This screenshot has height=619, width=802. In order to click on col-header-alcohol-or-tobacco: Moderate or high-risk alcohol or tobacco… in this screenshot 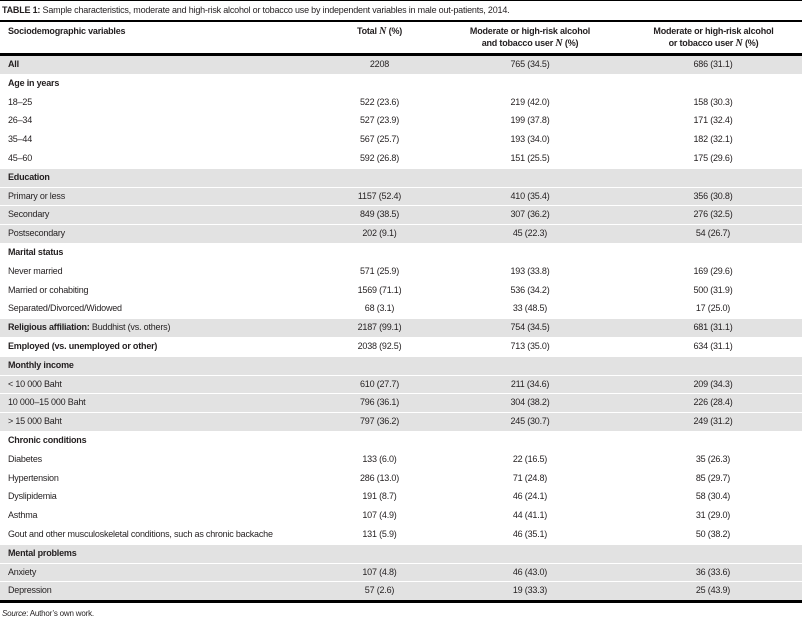, I will do `click(702, 39)`.